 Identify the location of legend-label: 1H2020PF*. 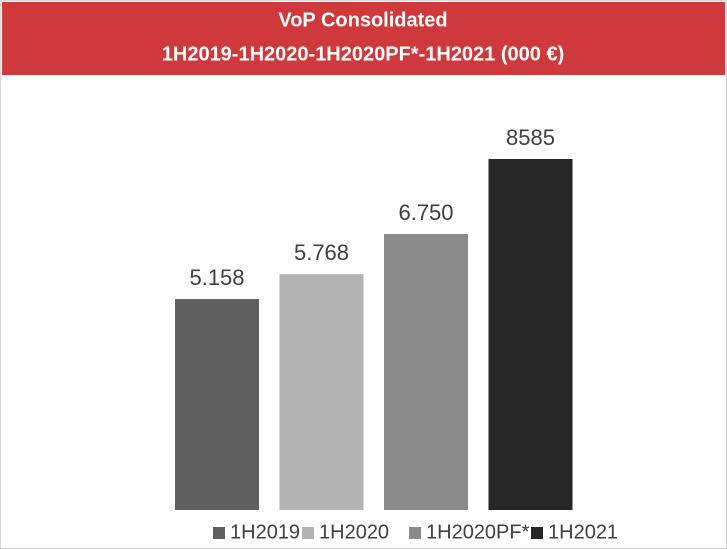
(478, 532).